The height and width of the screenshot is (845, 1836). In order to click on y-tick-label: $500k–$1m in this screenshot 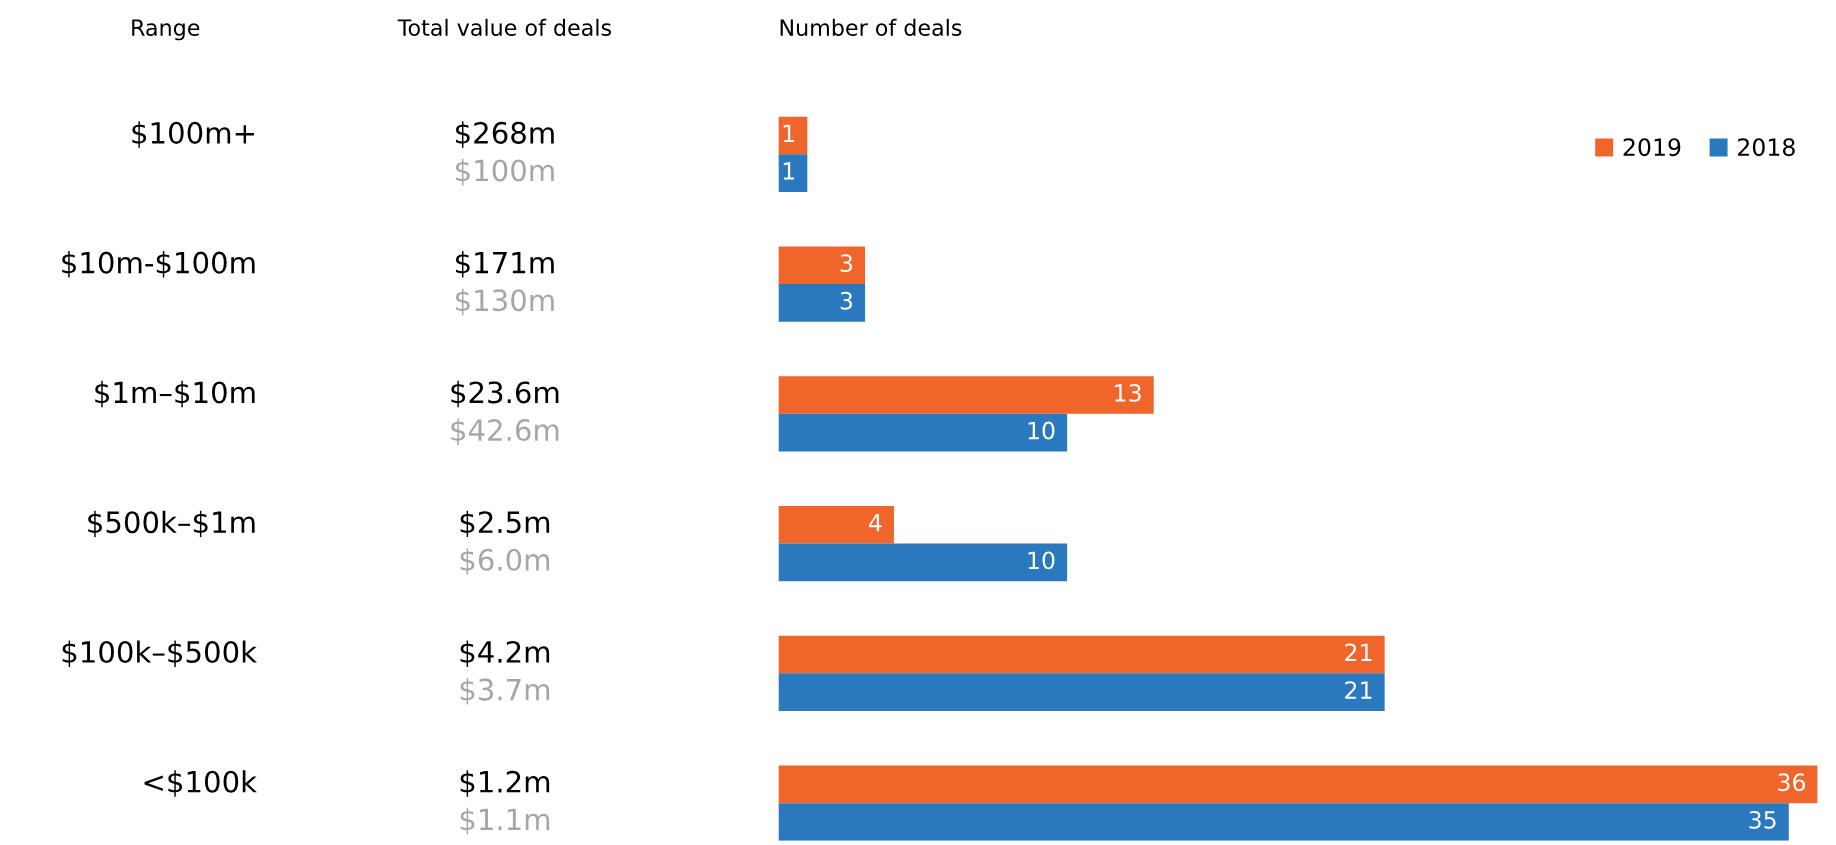, I will do `click(171, 524)`.